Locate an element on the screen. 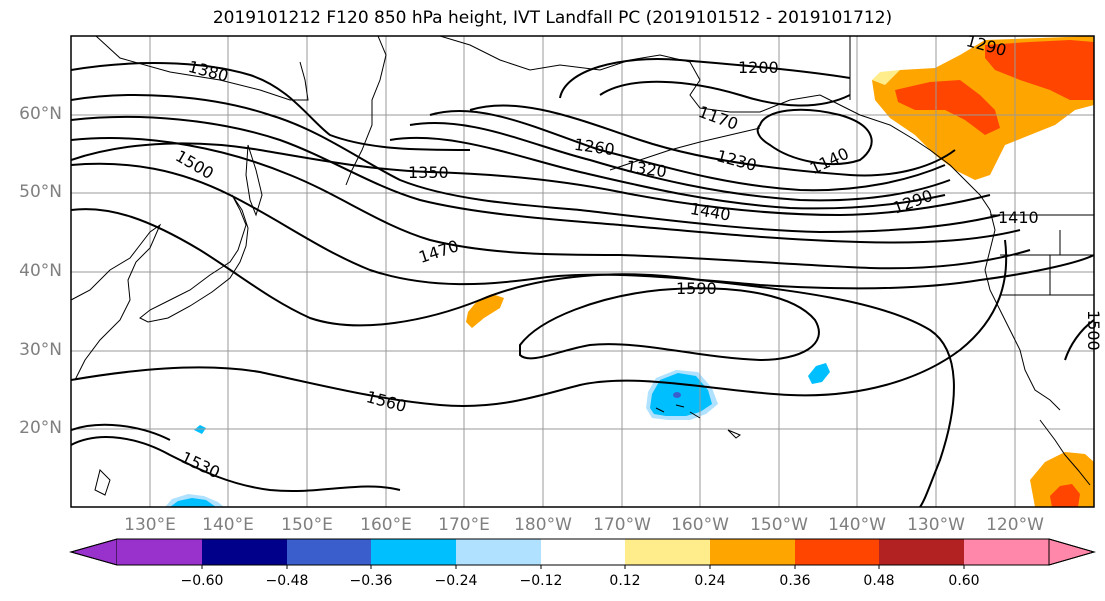 The image size is (1105, 601). lat-label-50n: 50°N is located at coordinates (40, 192).